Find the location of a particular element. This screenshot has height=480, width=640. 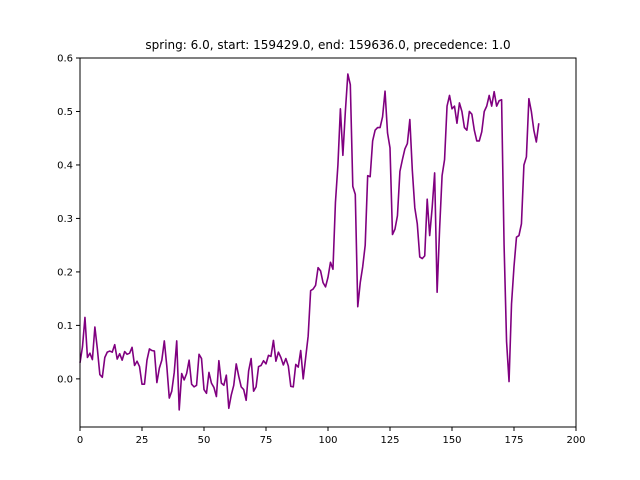

x-axis: 0 25 50 75 100 125 150 175 200 is located at coordinates (331, 436).